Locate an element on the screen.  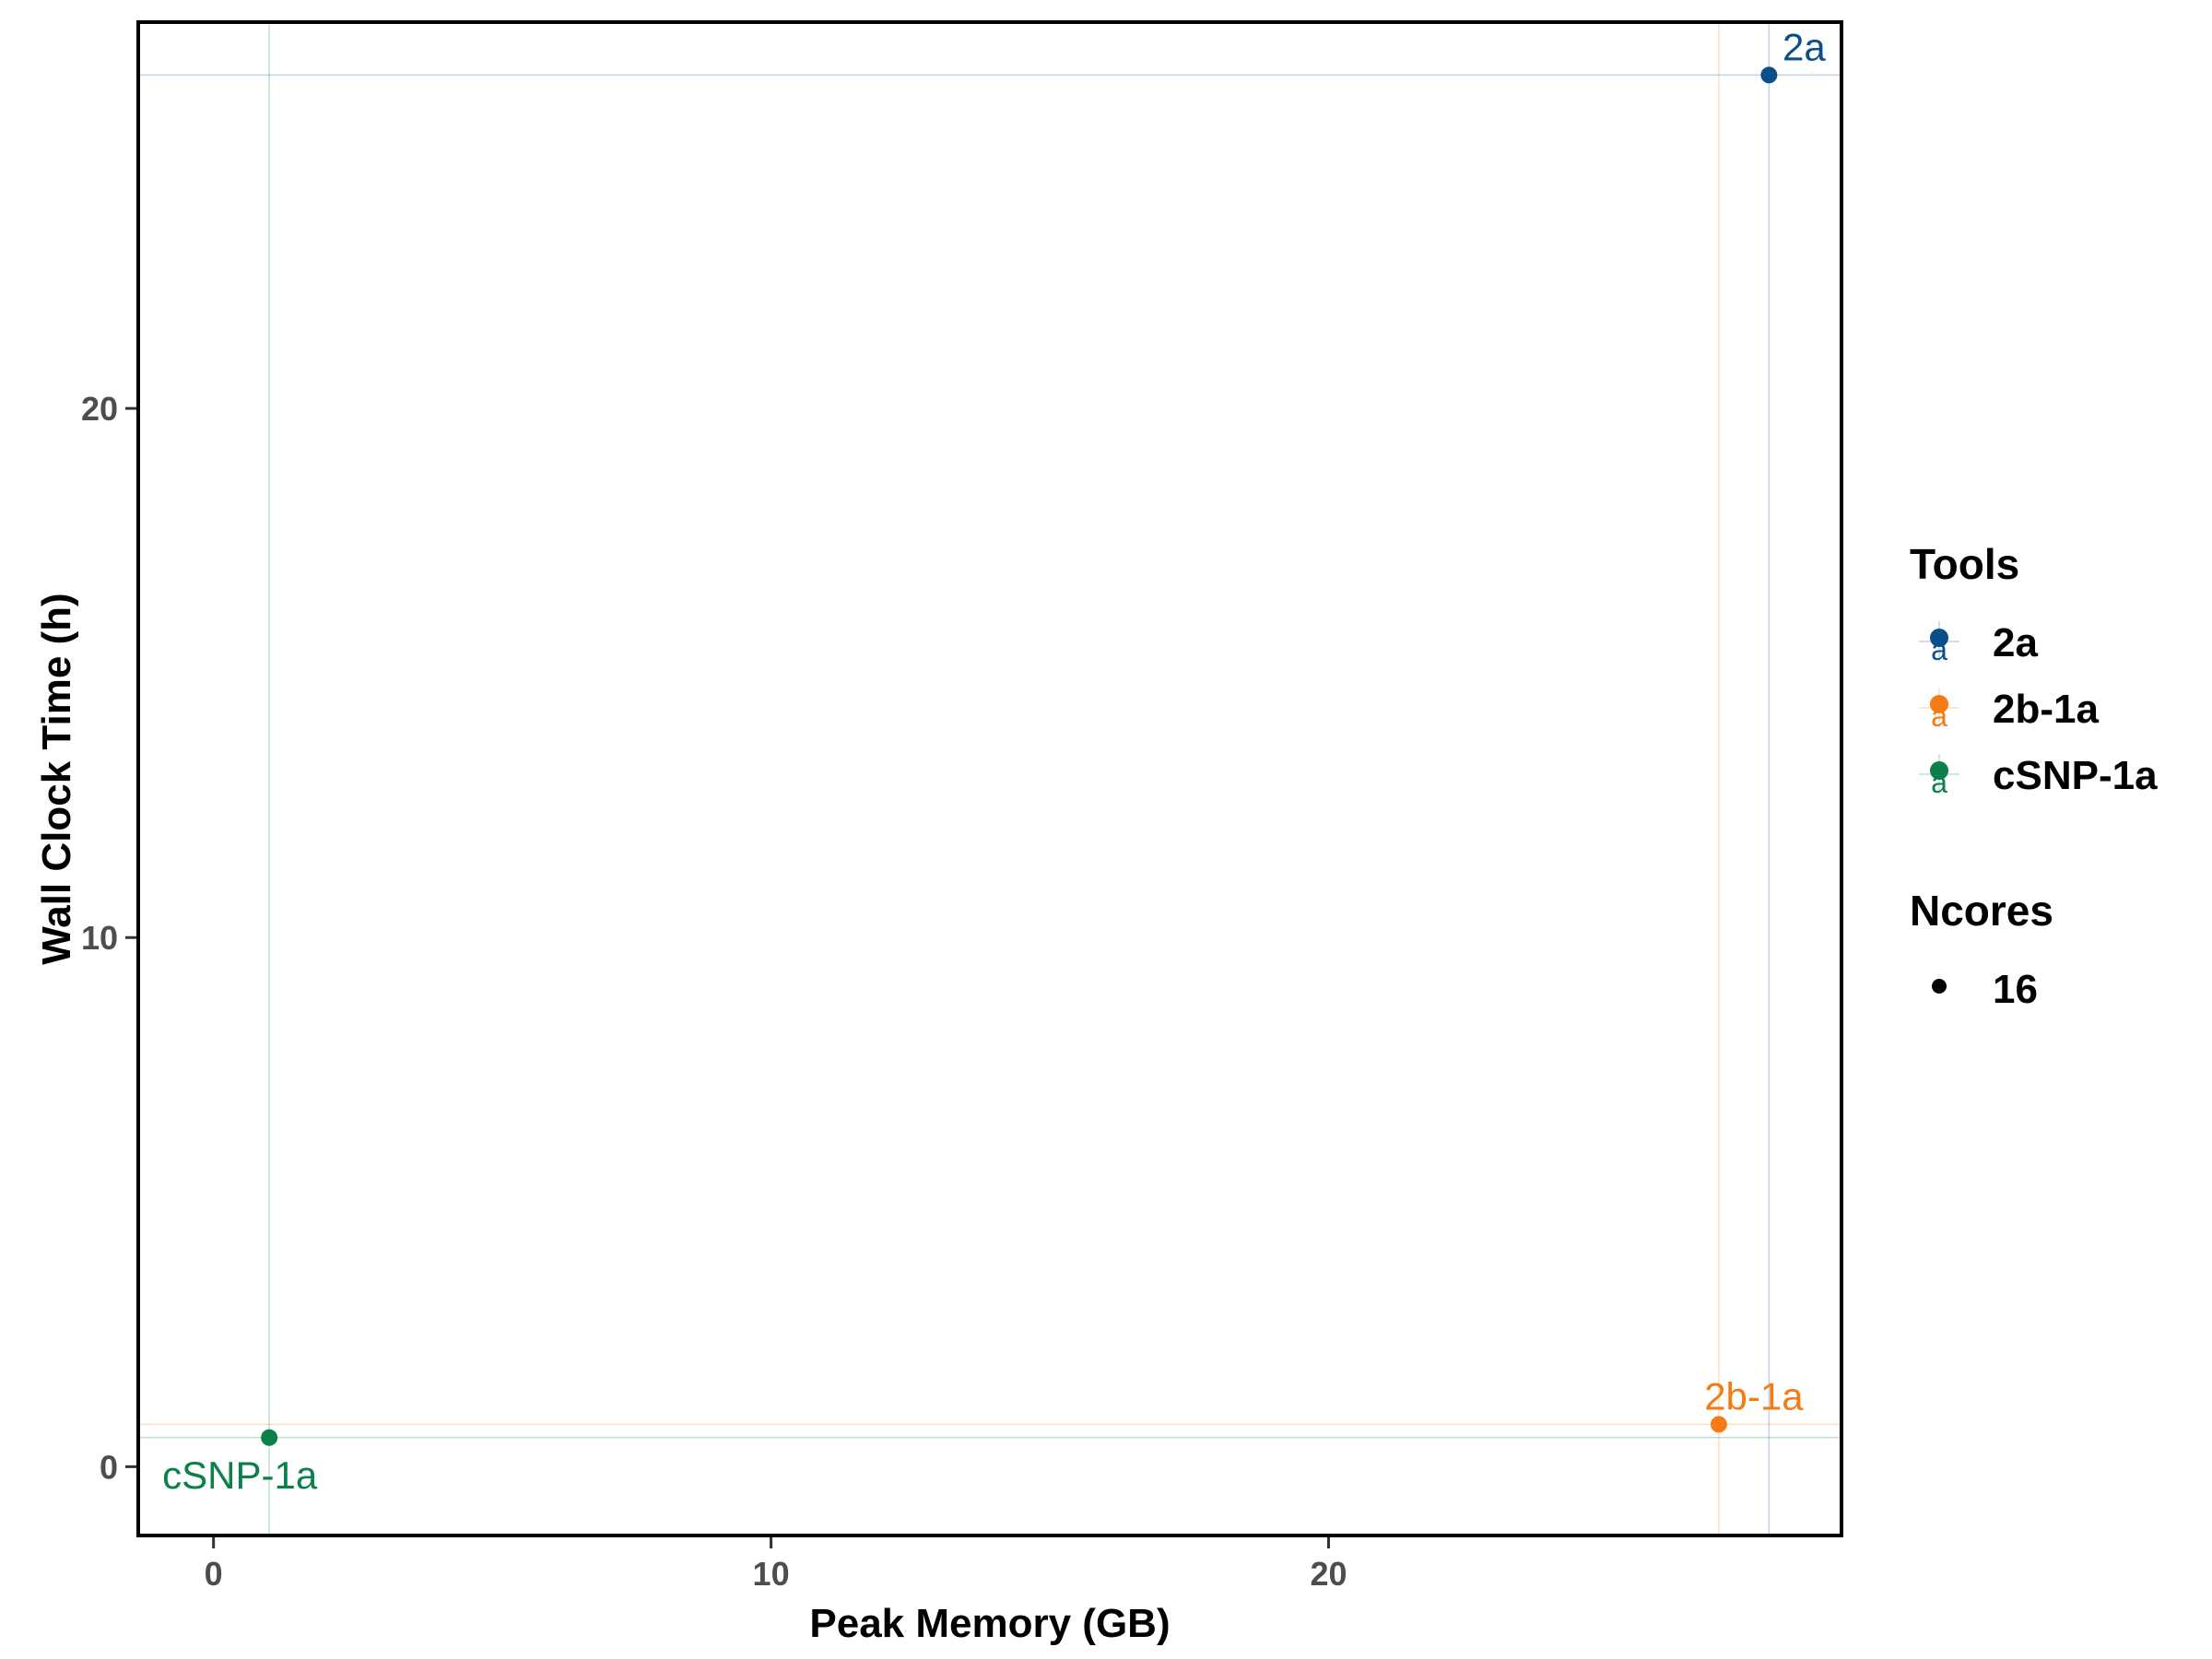
y-axis-ticks: 0 10 20 is located at coordinates (108, 938).